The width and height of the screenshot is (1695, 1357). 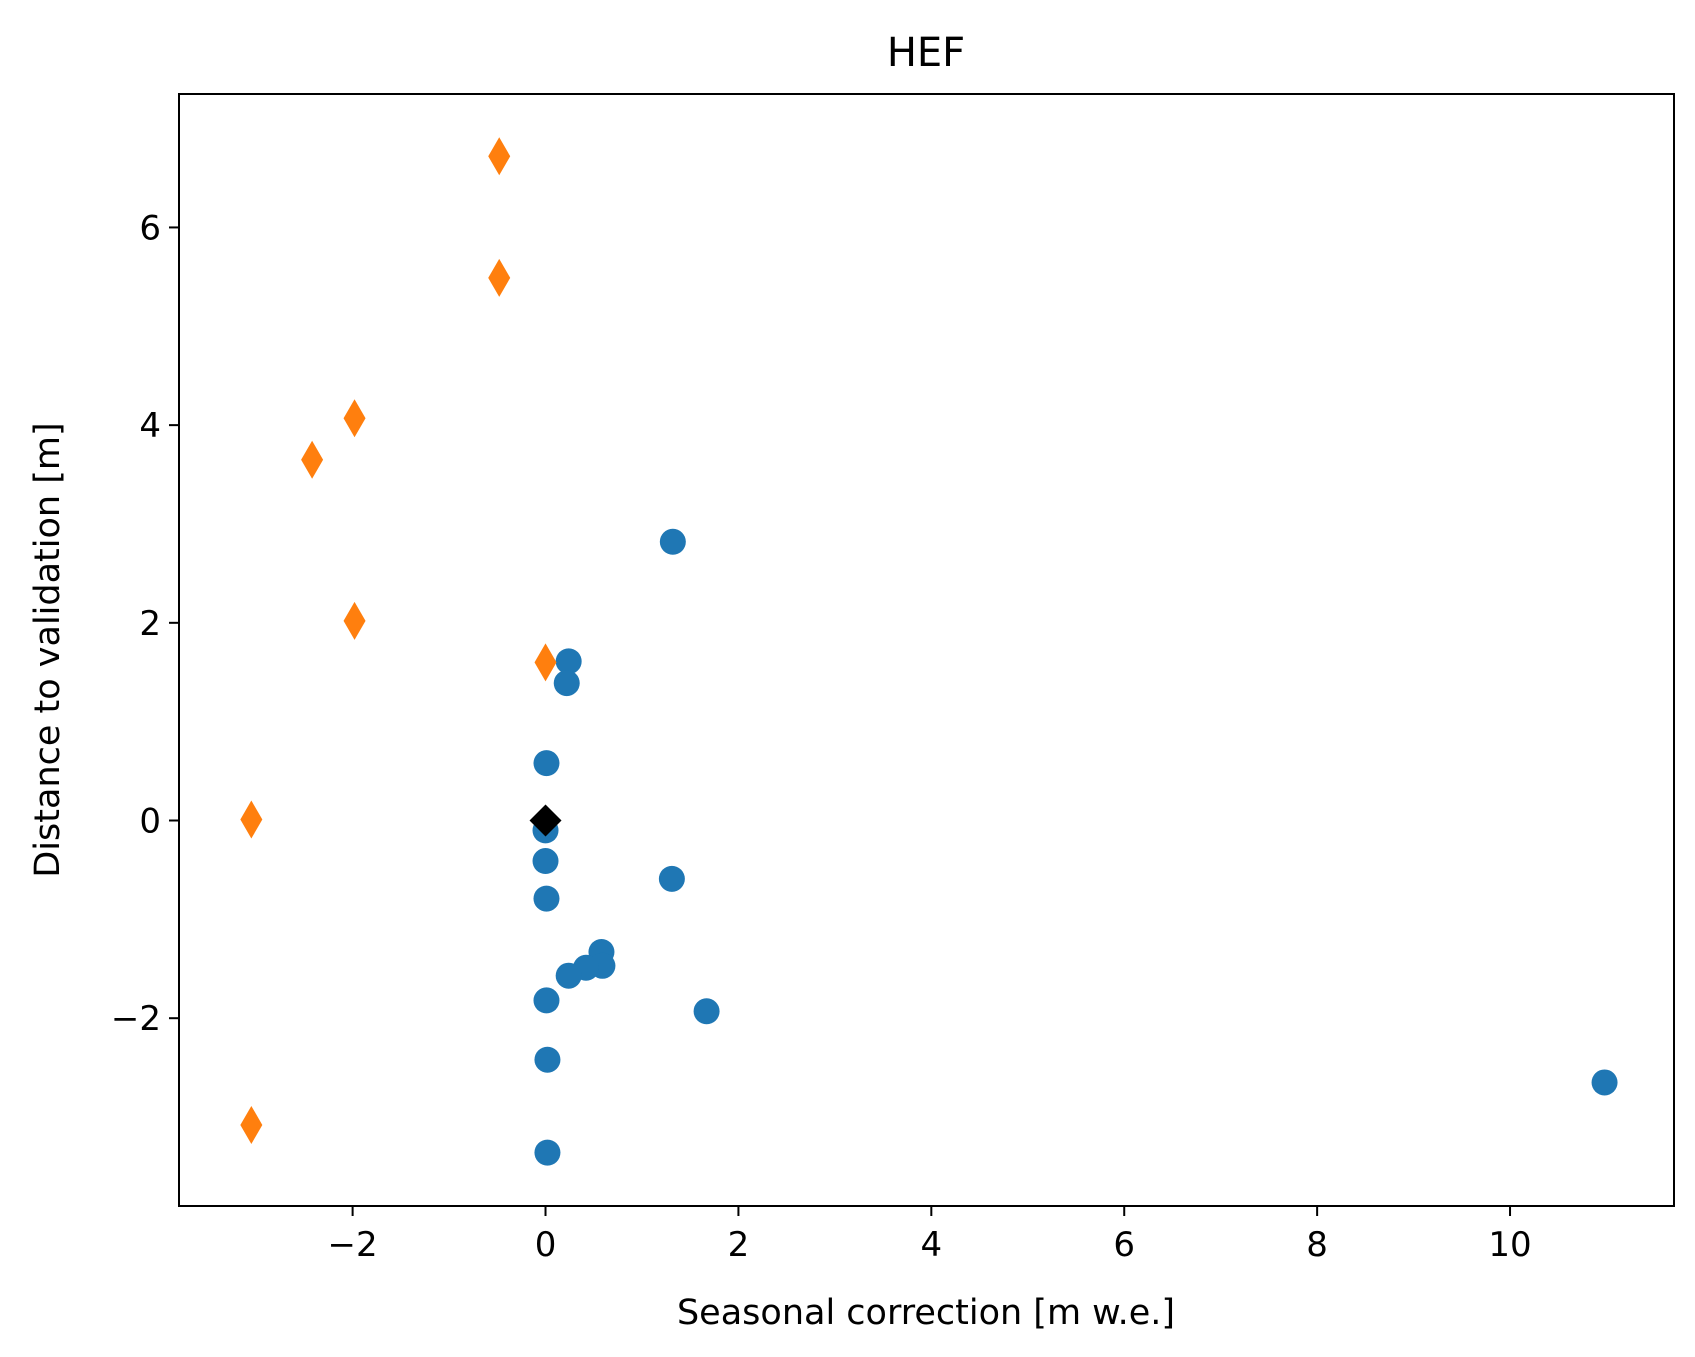 I want to click on x-tick-label: 6, so click(x=1124, y=1245).